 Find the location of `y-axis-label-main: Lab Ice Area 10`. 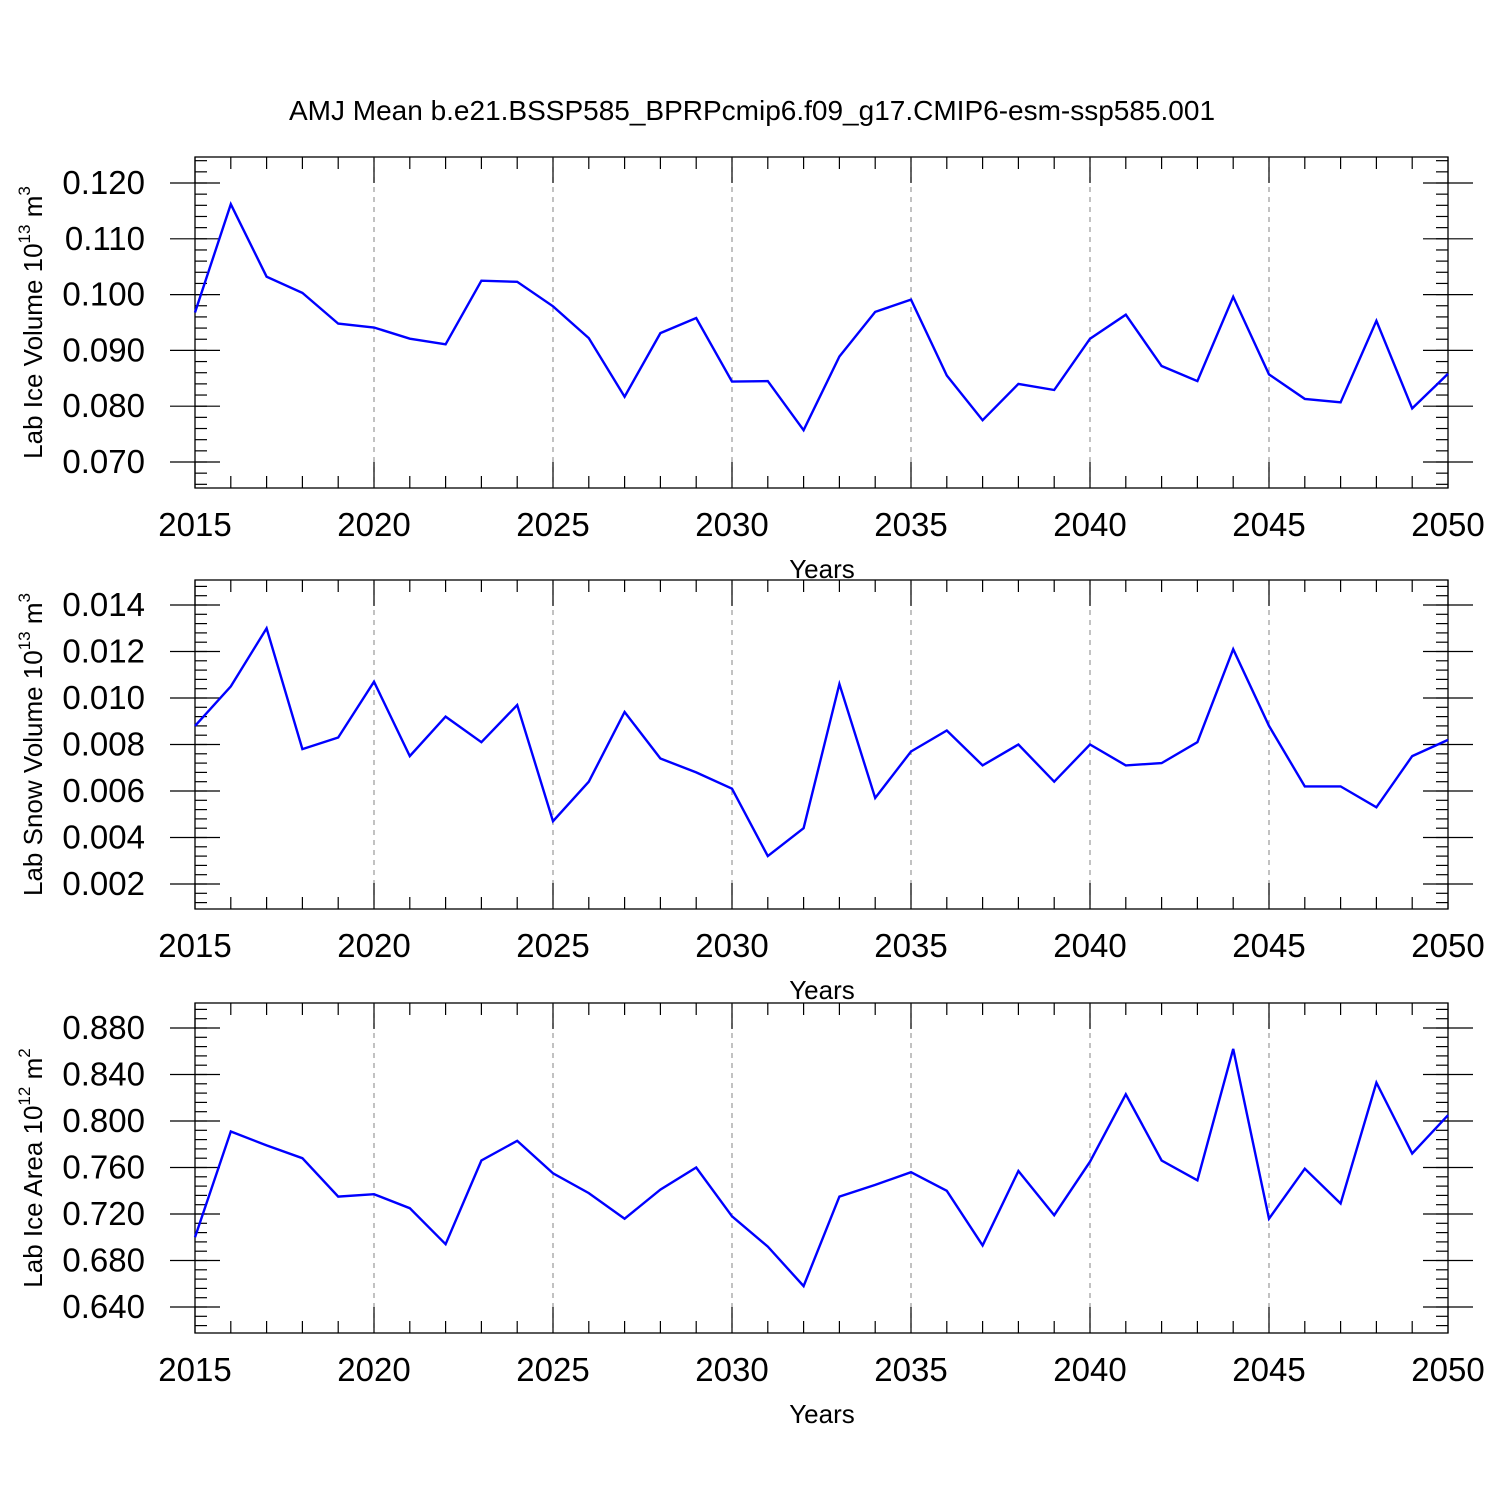

y-axis-label-main: Lab Ice Area 10 is located at coordinates (33, 1197).